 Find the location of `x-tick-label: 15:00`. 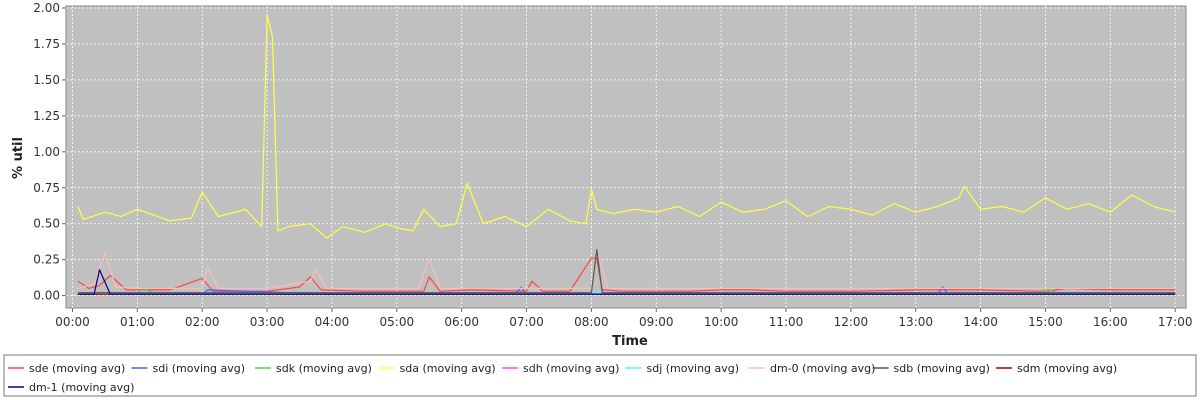

x-tick-label: 15:00 is located at coordinates (1045, 322).